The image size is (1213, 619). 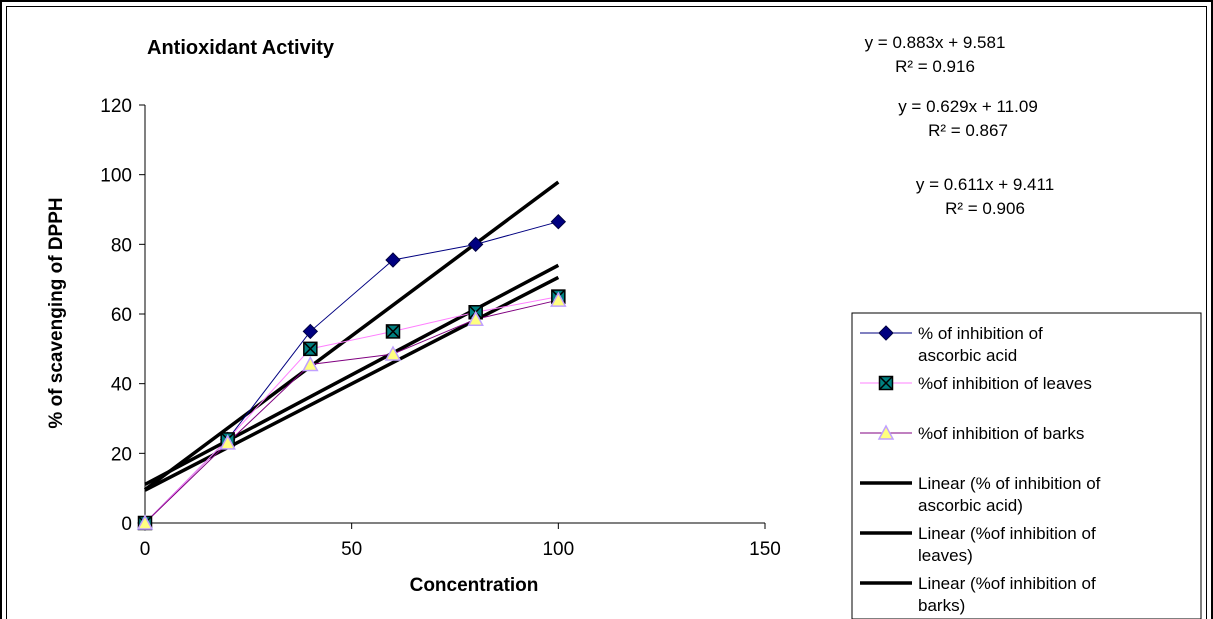 I want to click on legend-label: % of inhibition of ascorbic acid, so click(x=980, y=344).